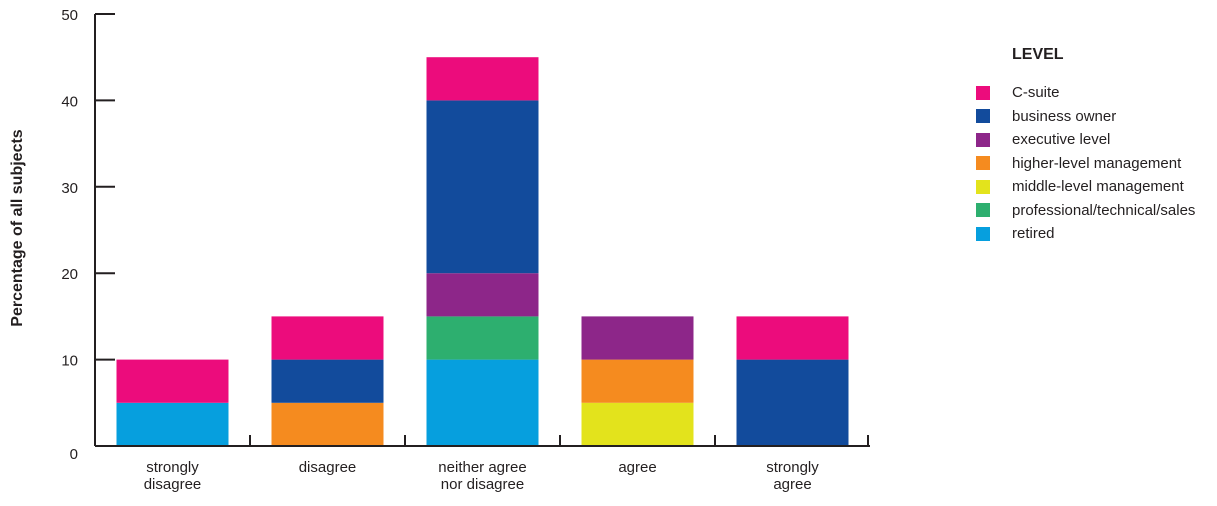 The height and width of the screenshot is (506, 1217). What do you see at coordinates (1085, 234) in the screenshot?
I see `legend-item: retired` at bounding box center [1085, 234].